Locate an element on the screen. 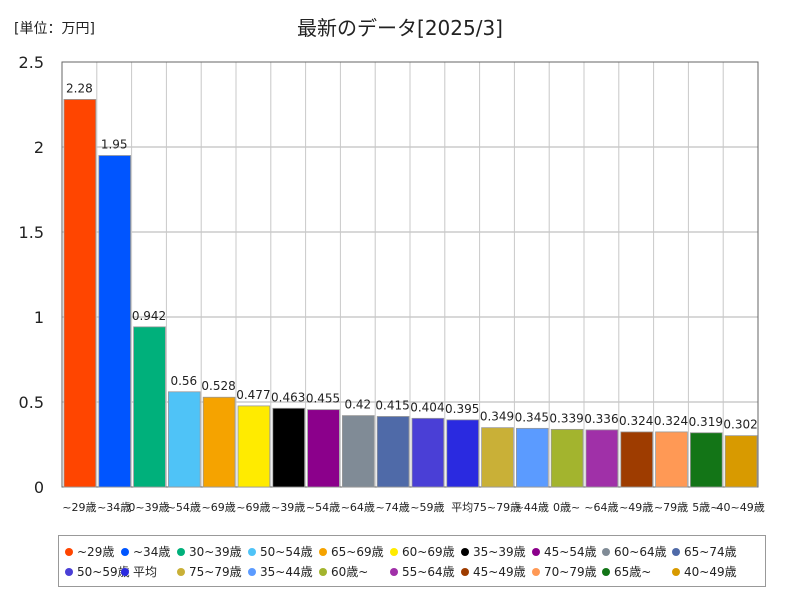  x-tick-label: ~44歳 is located at coordinates (532, 507).